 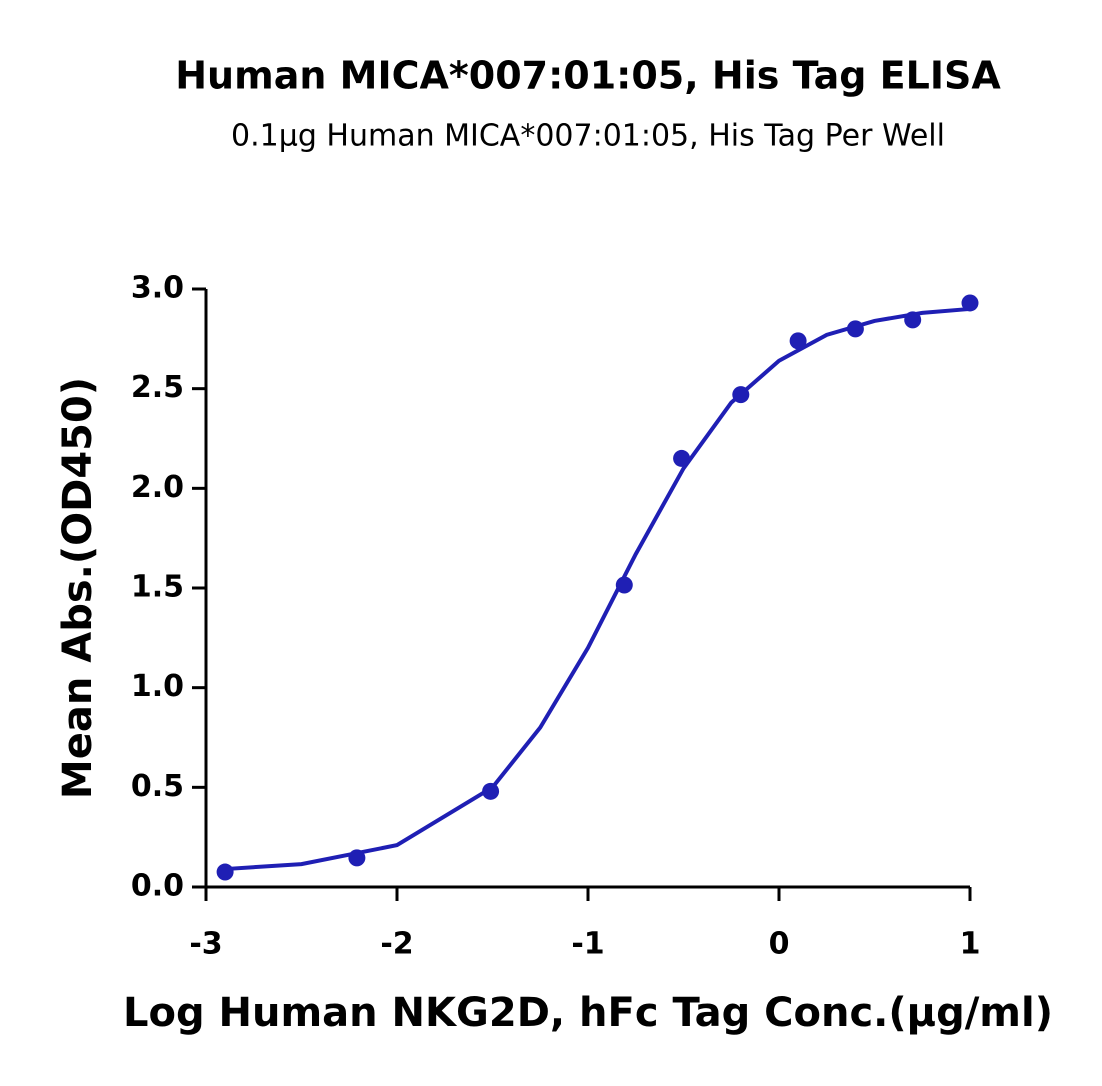 What do you see at coordinates (157, 686) in the screenshot?
I see `y-tick-label: 1.0` at bounding box center [157, 686].